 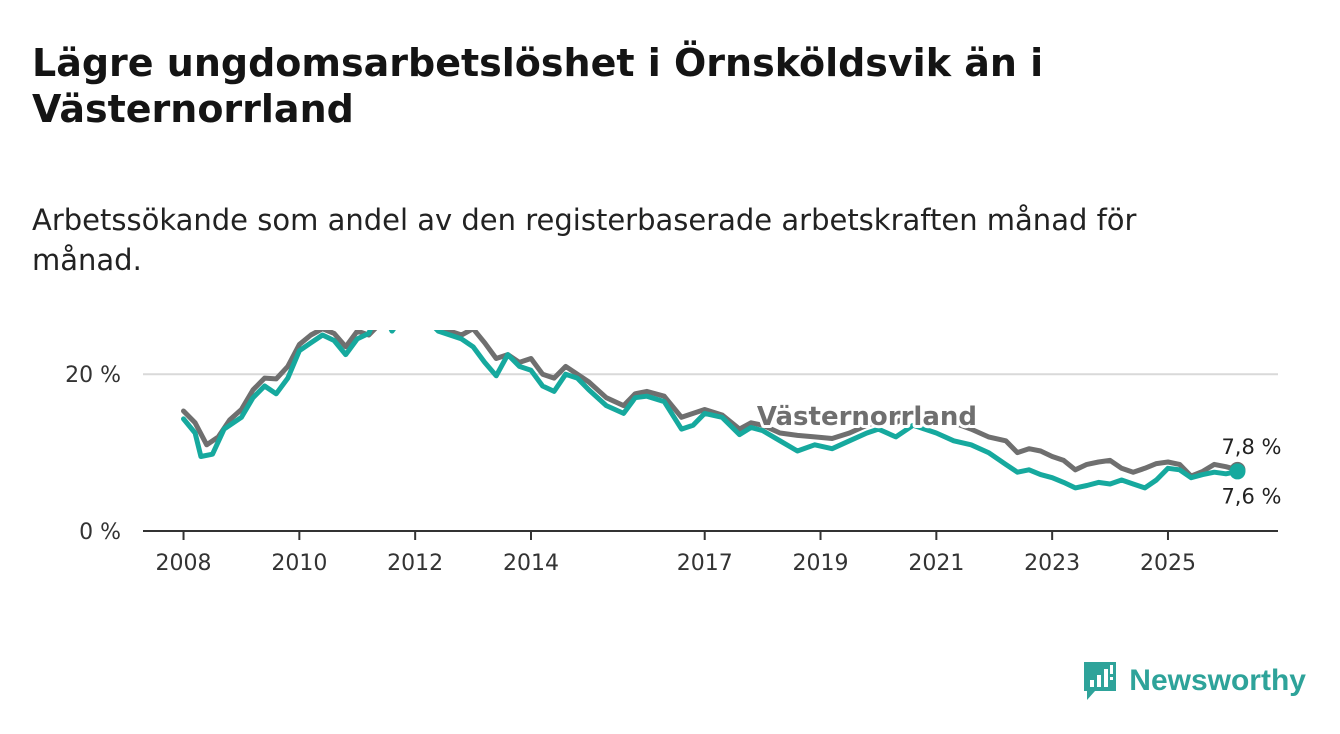 I want to click on x-tick-label: 2017, so click(x=705, y=563).